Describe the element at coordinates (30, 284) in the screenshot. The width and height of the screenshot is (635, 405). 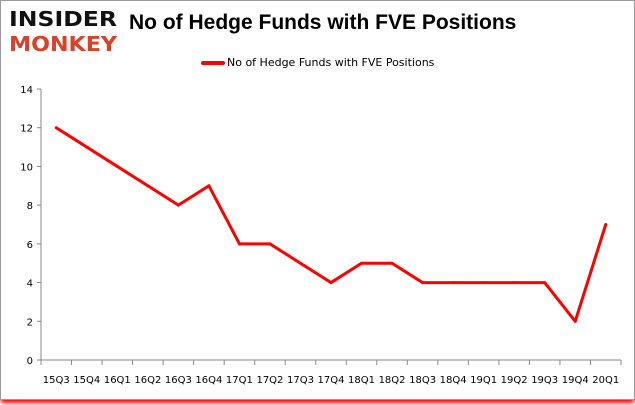
I see `y-tick-label: 4` at that location.